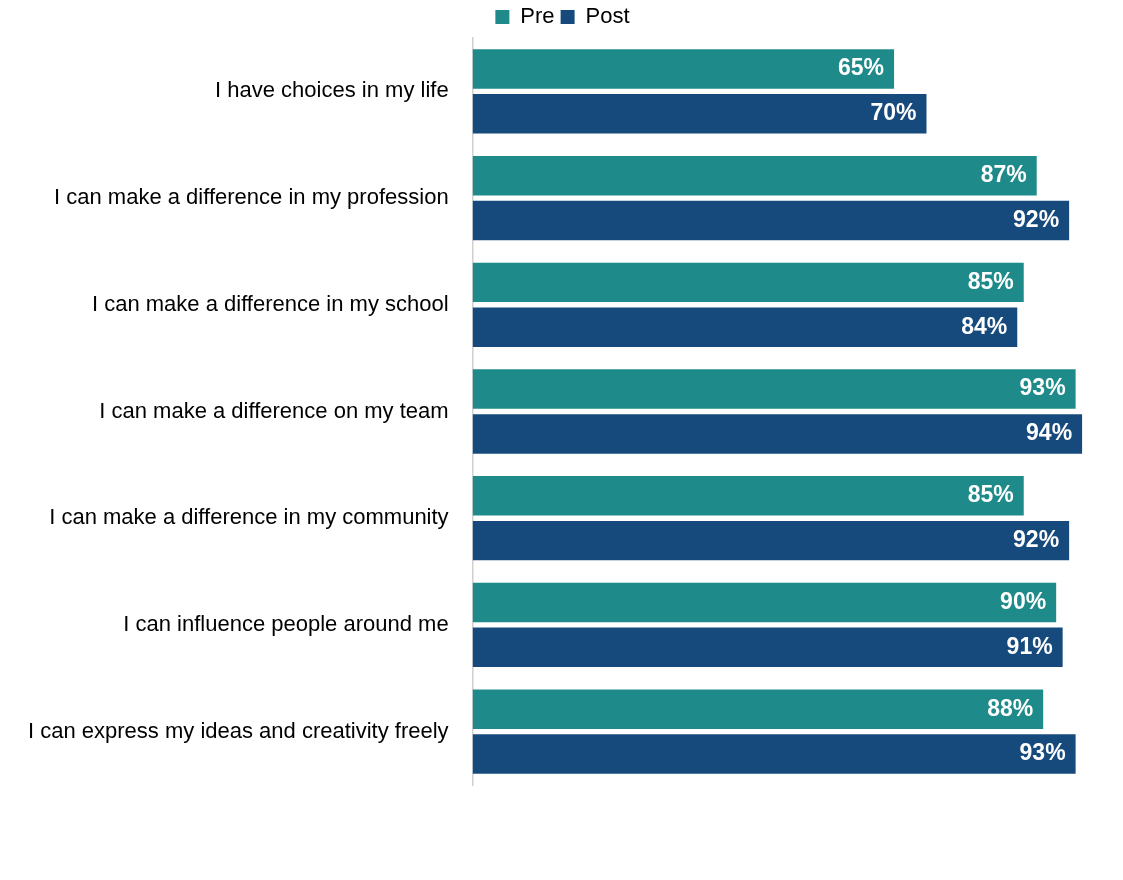  Describe the element at coordinates (274, 410) in the screenshot. I see `y-tick-label: I can make a difference on my team` at that location.